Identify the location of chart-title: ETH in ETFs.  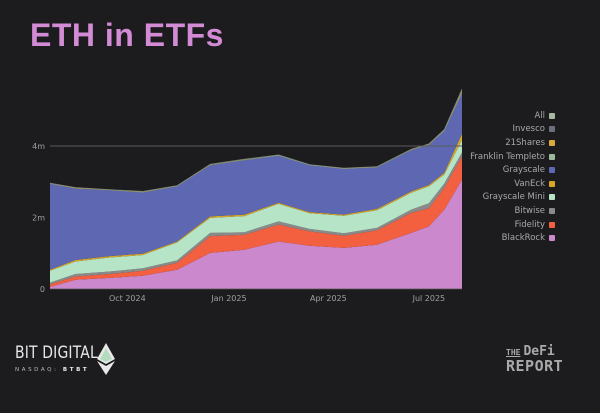
(127, 35).